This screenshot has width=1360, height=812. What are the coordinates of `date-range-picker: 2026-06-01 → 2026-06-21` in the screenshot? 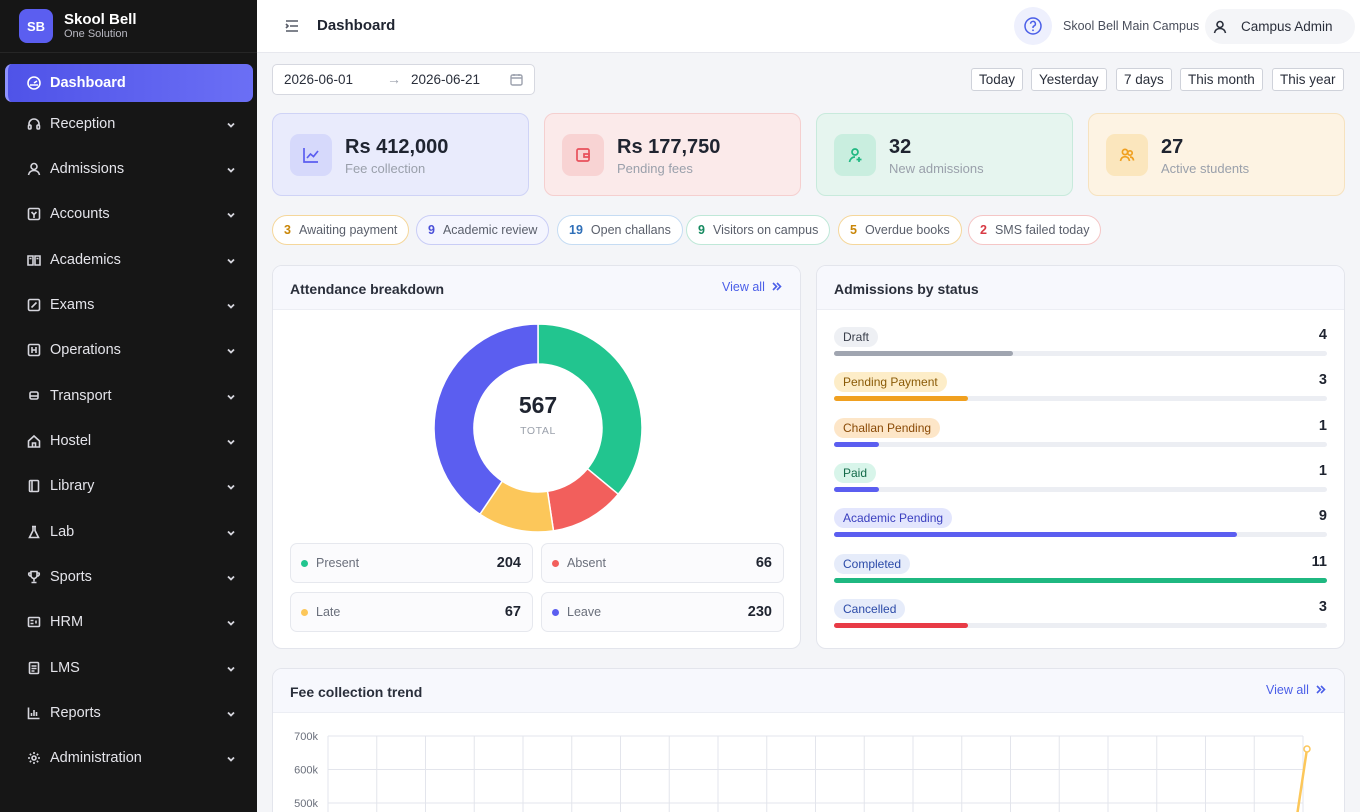 It's located at (403, 79).